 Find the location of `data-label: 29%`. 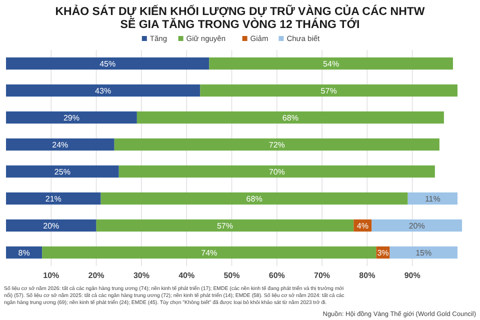

data-label: 29% is located at coordinates (71, 118).